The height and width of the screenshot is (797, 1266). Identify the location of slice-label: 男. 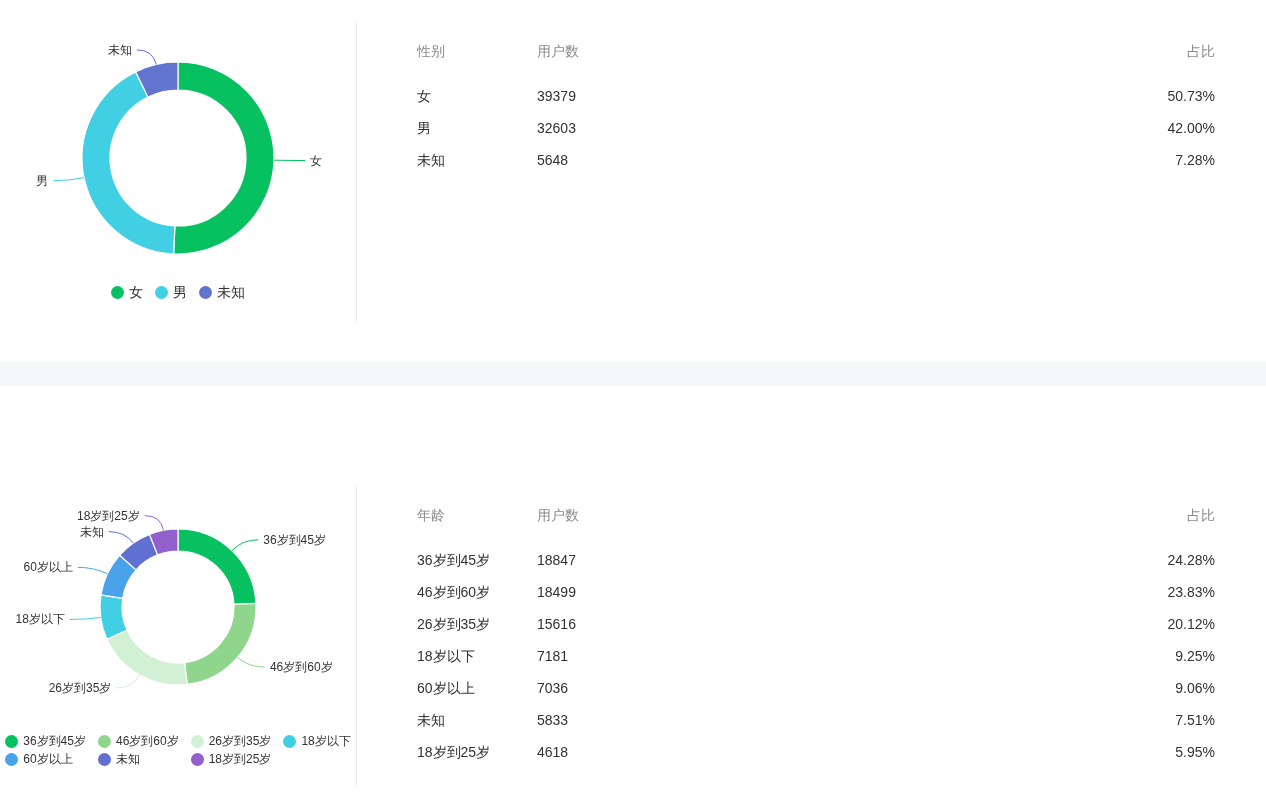
(42, 180).